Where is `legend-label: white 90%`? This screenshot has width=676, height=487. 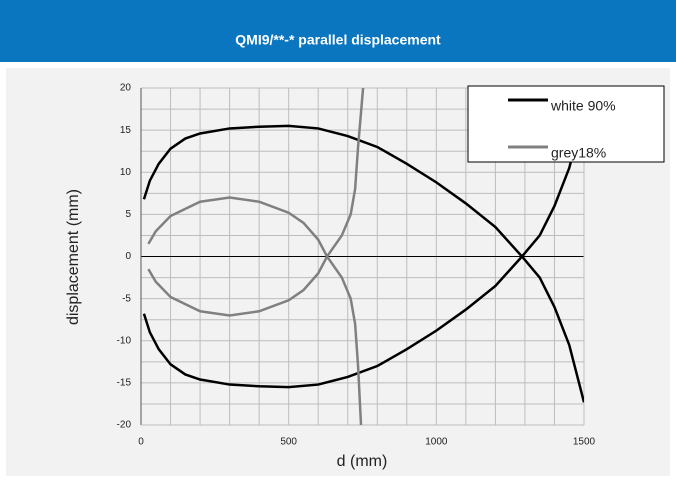 legend-label: white 90% is located at coordinates (583, 106).